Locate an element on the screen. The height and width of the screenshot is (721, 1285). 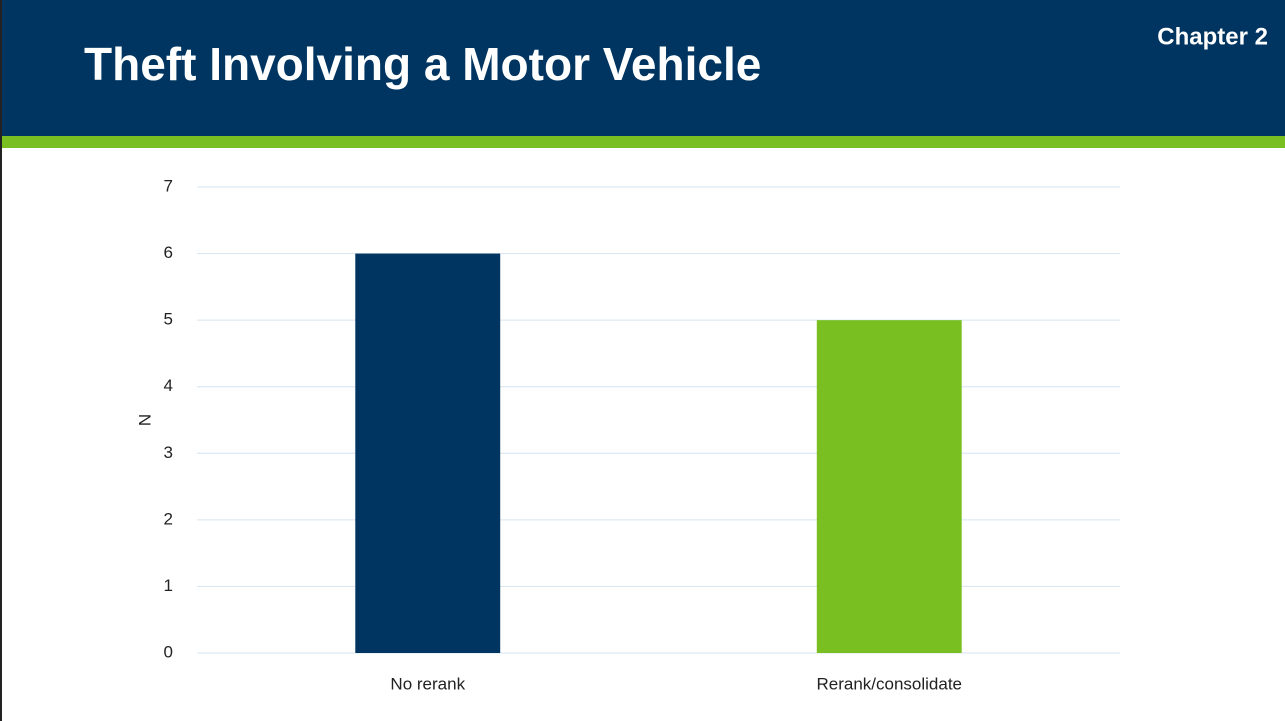
y-tick-label: 4 is located at coordinates (168, 385).